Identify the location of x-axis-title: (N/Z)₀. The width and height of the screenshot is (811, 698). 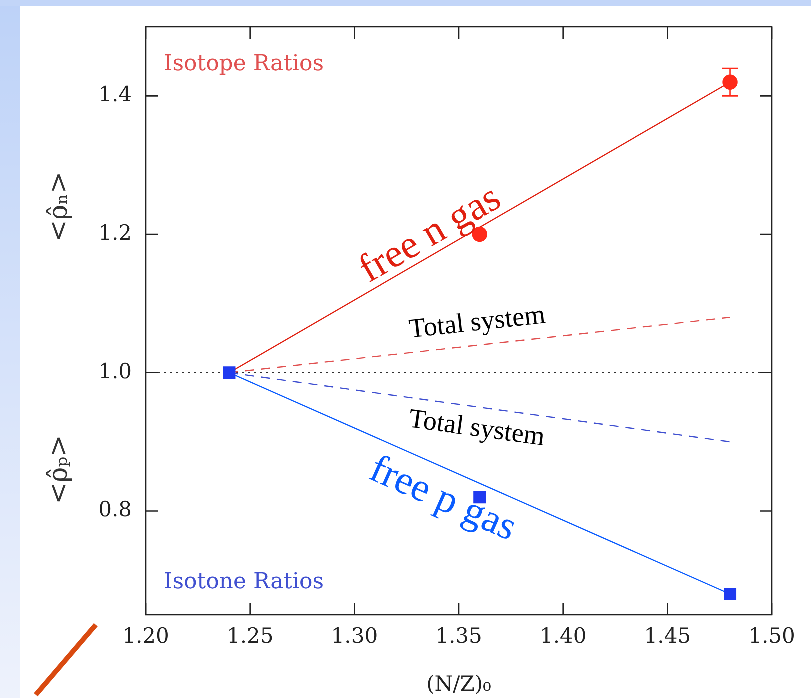
(459, 684).